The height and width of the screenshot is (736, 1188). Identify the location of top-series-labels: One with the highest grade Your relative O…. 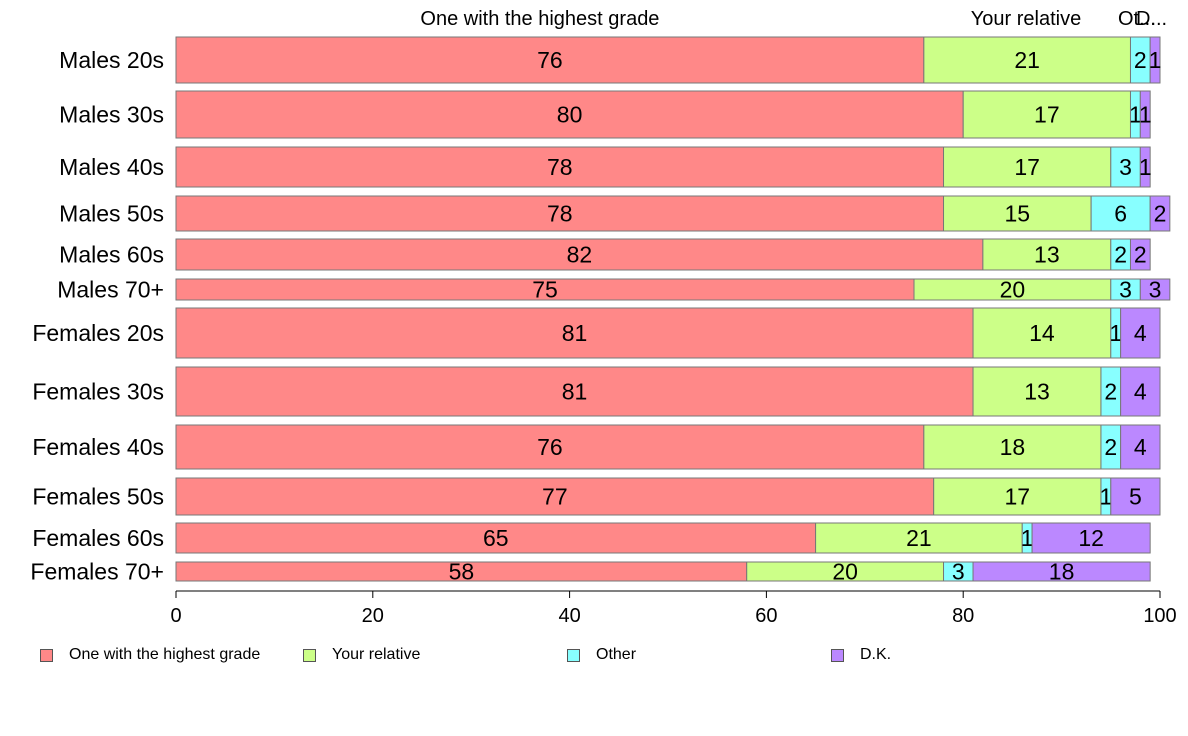
(793, 19).